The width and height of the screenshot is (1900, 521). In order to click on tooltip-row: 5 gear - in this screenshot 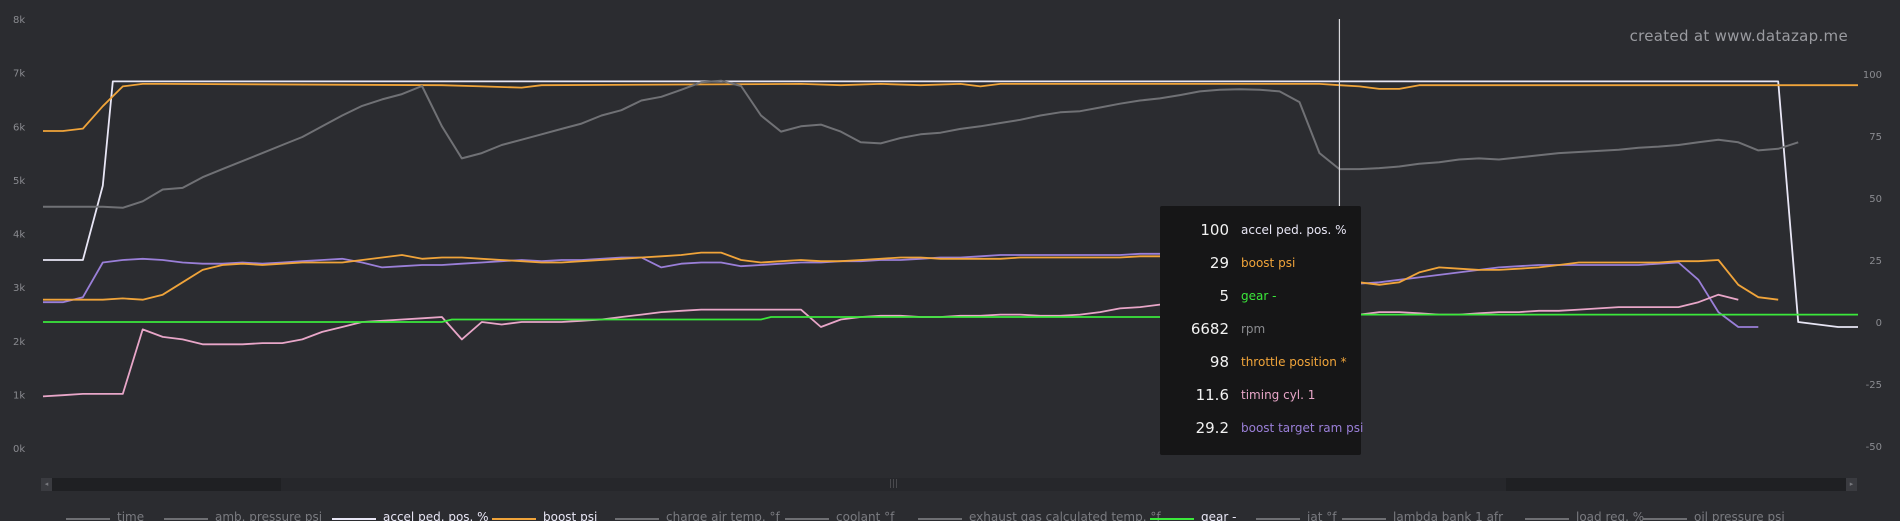, I will do `click(1260, 296)`.